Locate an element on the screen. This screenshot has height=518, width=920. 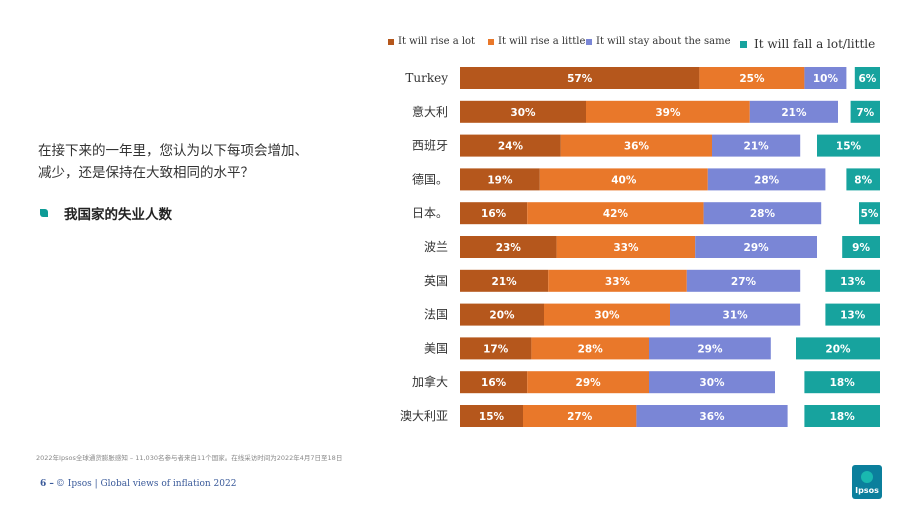
data-label: 9% is located at coordinates (861, 248).